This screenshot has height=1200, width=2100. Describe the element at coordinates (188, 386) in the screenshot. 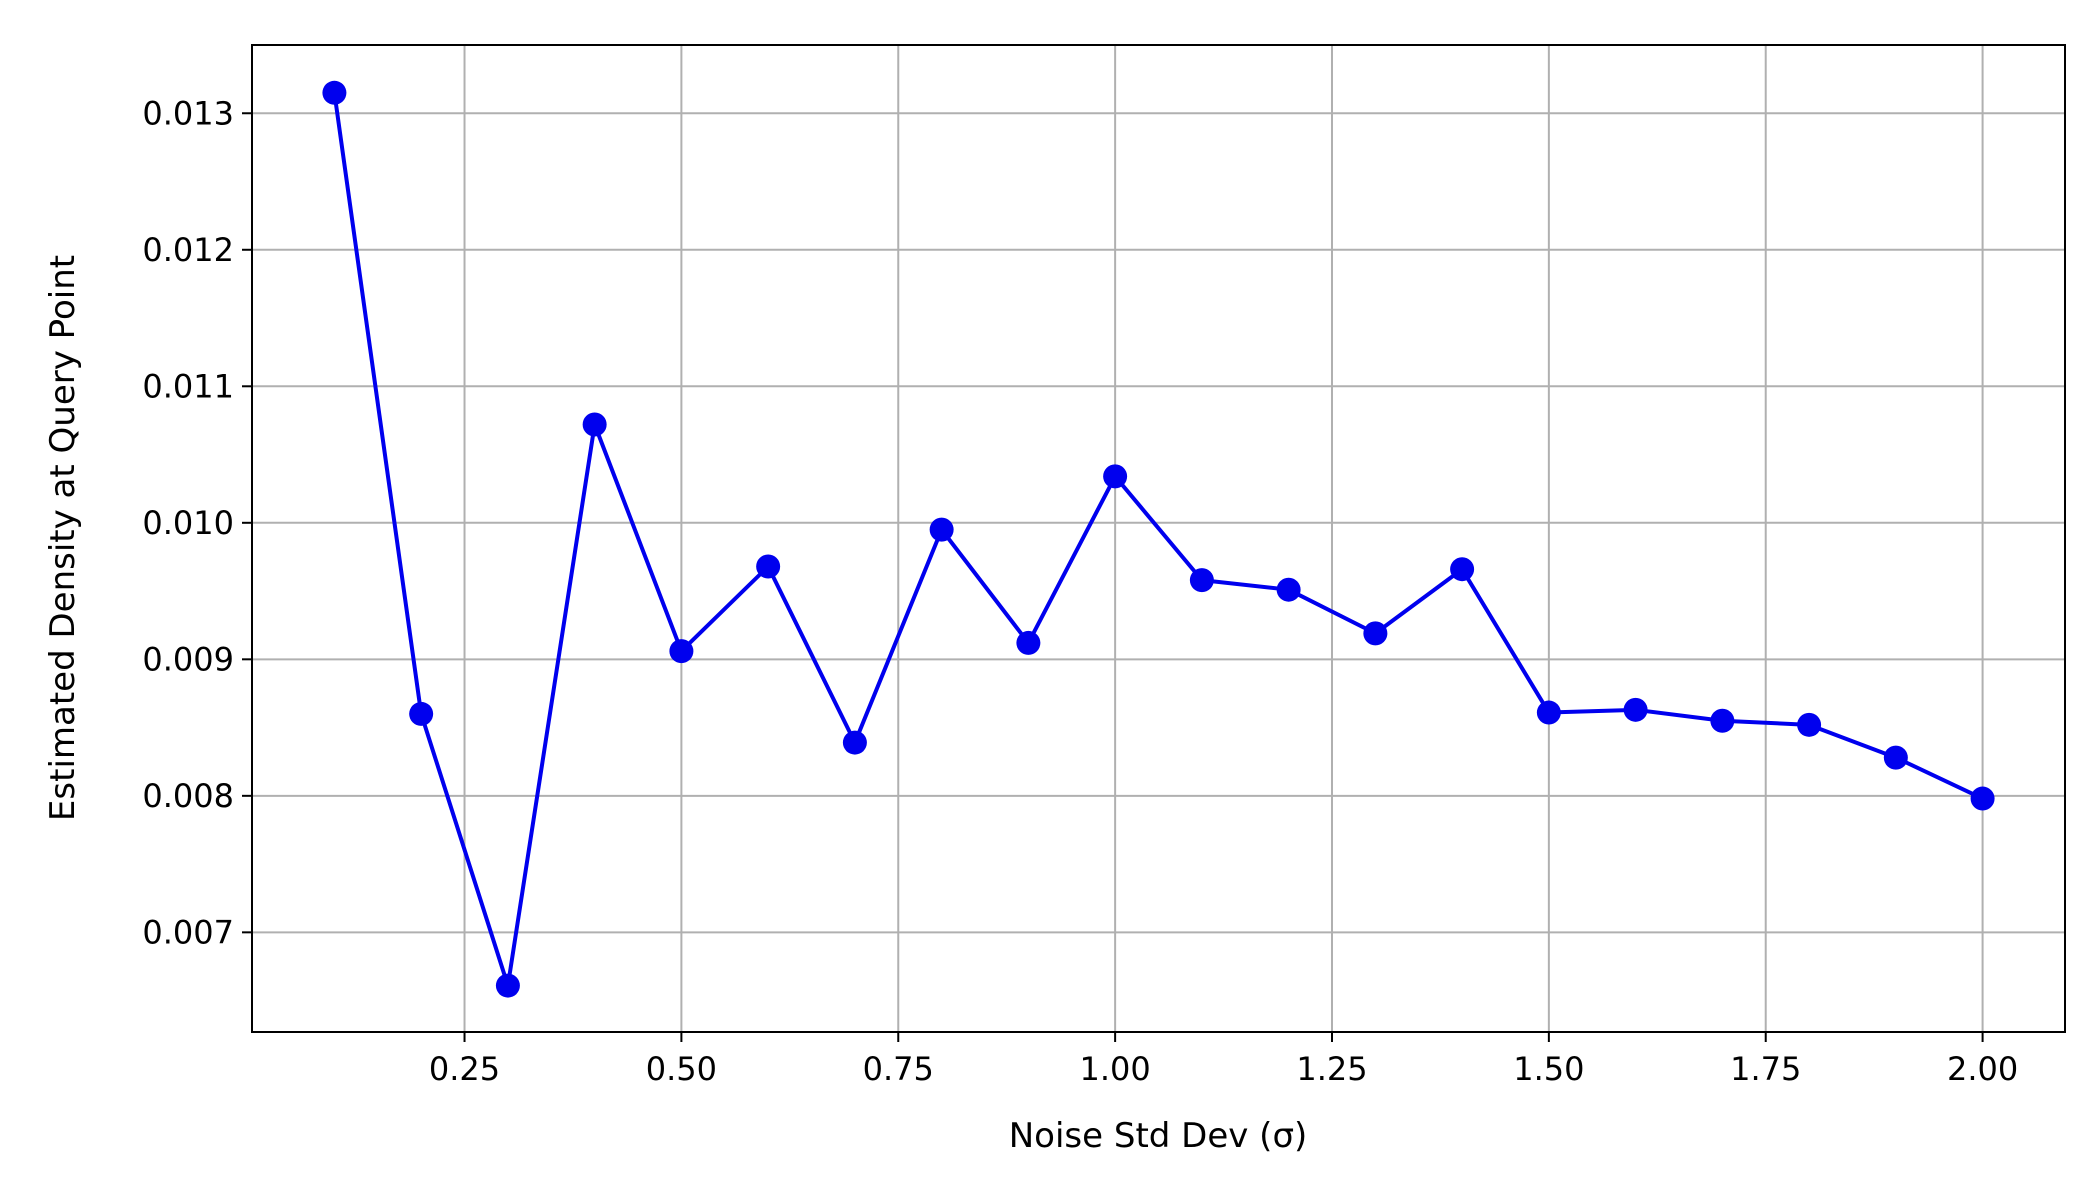

I see `y-tick-label: 0.011` at that location.